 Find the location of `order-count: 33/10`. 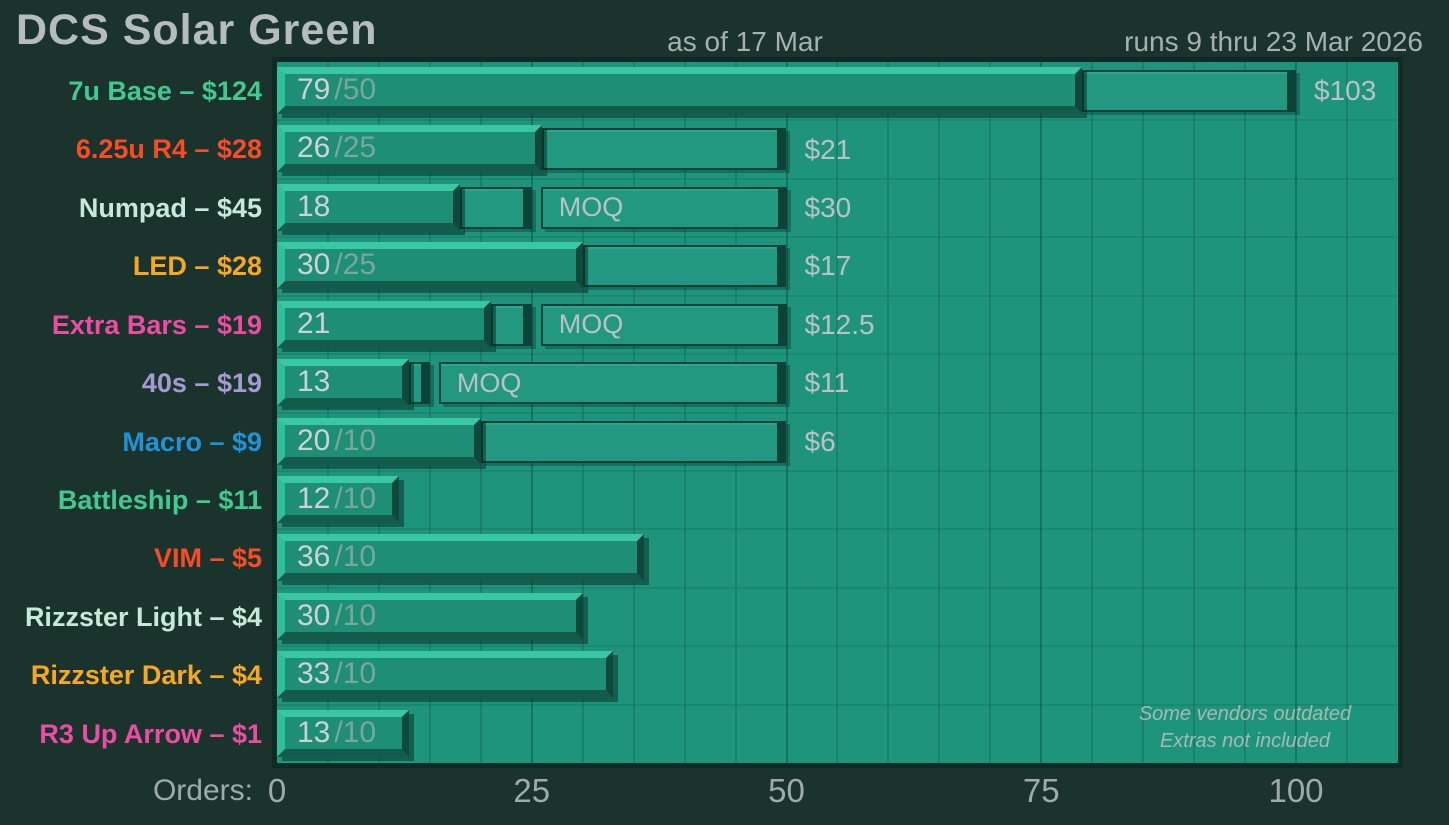

order-count: 33/10 is located at coordinates (337, 674).